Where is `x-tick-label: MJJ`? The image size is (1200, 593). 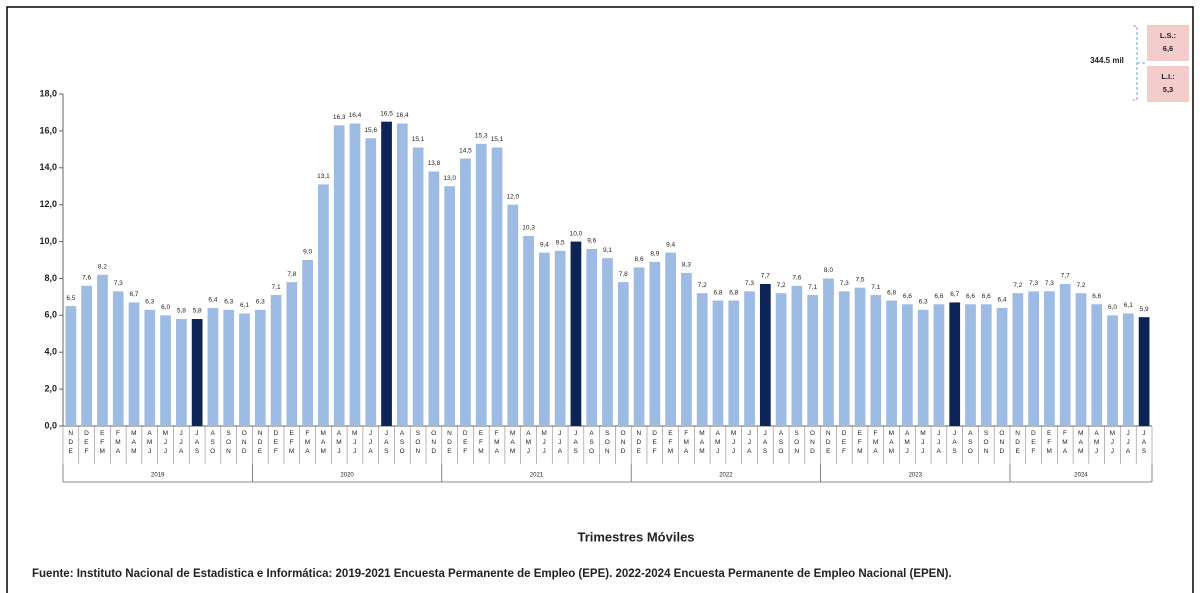 x-tick-label: MJJ is located at coordinates (922, 443).